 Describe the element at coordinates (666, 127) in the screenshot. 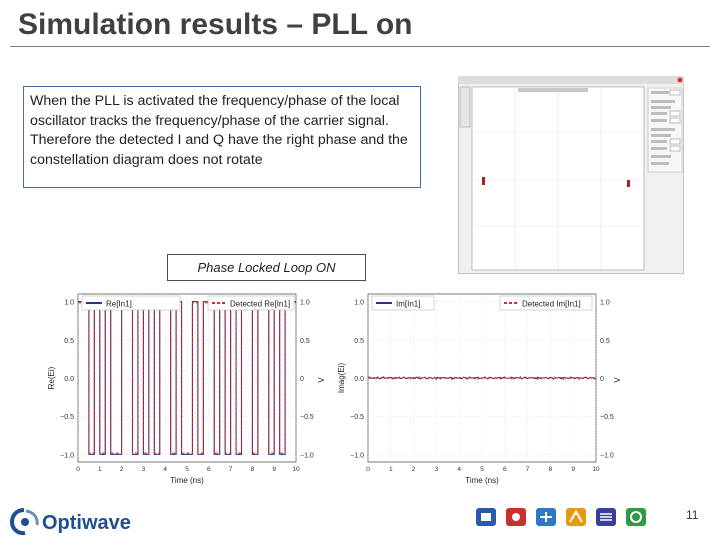

I see `settings-panel-rows` at that location.